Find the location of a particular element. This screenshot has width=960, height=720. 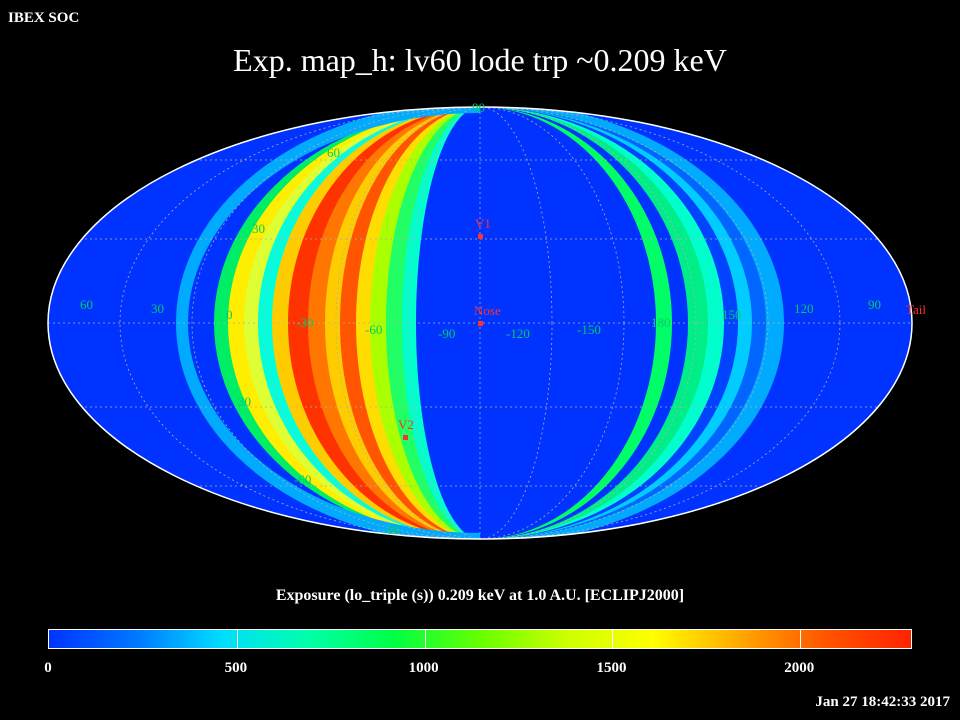

lon-label: -90 is located at coordinates (446, 333).